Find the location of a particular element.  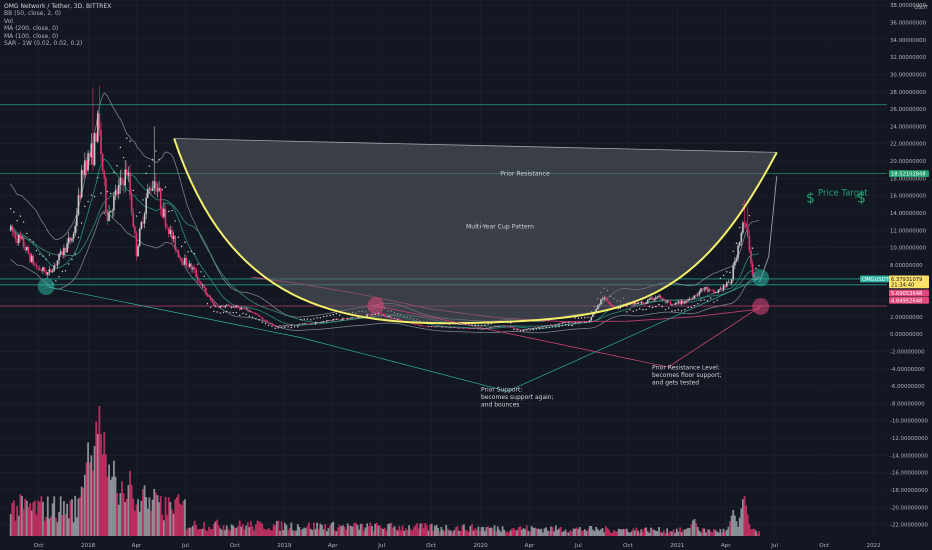

y-tick-label: 26.00000000 is located at coordinates (908, 110).